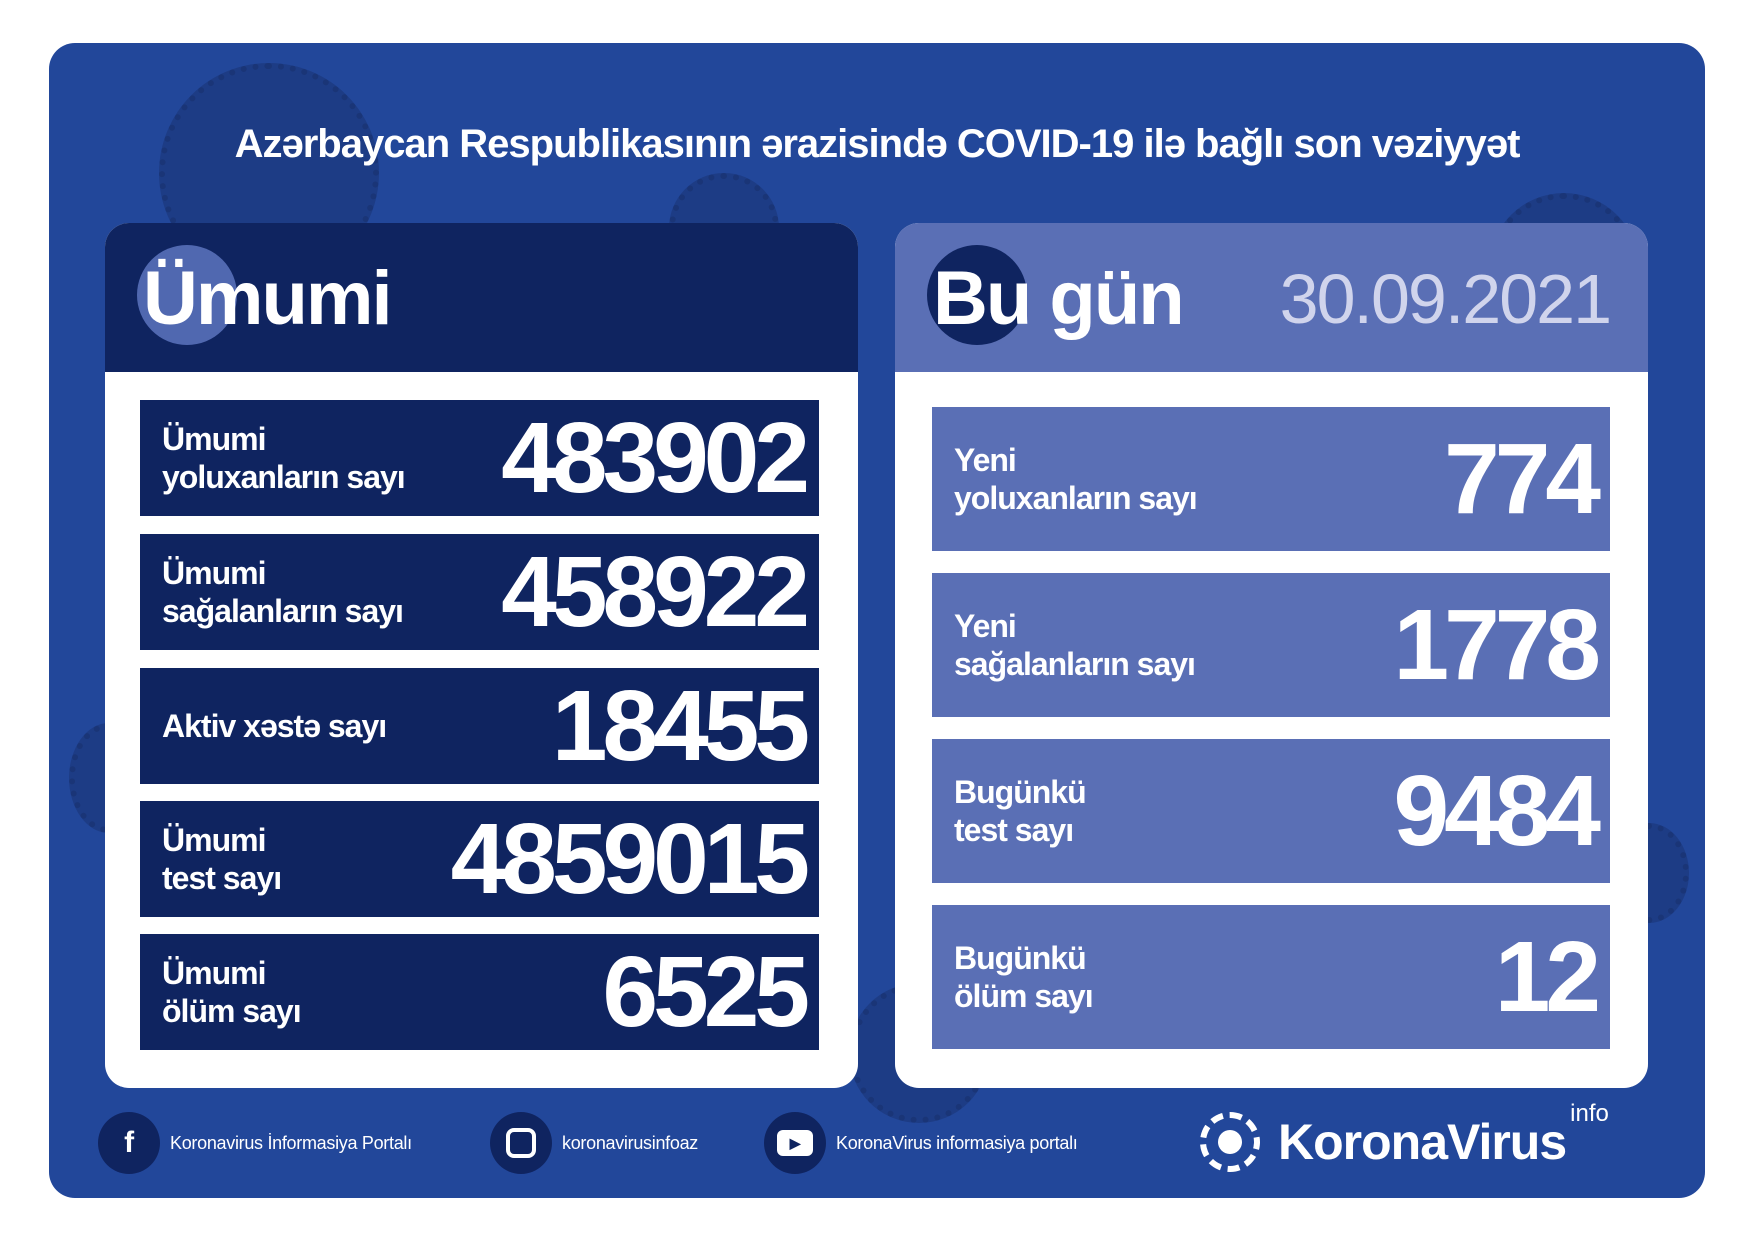  What do you see at coordinates (630, 1142) in the screenshot?
I see `instagram-label: koronavirusinfoaz` at bounding box center [630, 1142].